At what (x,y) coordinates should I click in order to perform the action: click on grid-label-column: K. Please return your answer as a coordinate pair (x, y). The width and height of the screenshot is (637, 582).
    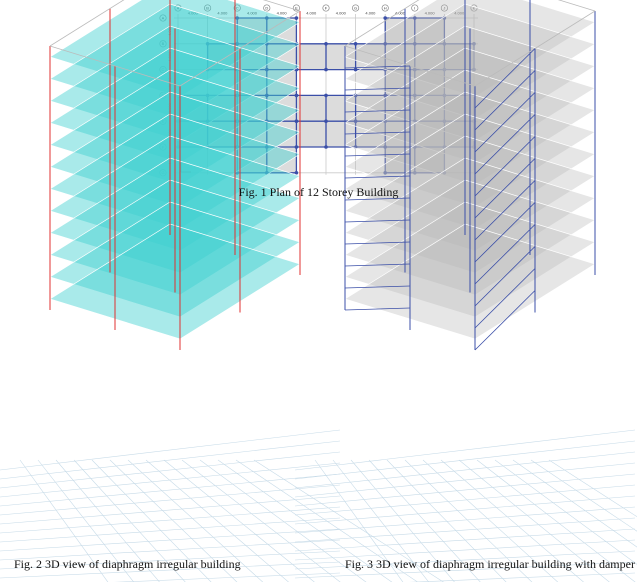
    Looking at the image, I should click on (474, 7).